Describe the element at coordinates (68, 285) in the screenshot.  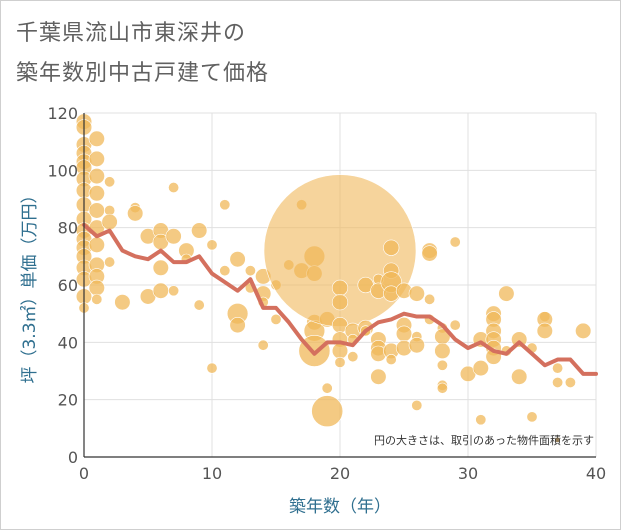
I see `y-tick-label: 60` at that location.